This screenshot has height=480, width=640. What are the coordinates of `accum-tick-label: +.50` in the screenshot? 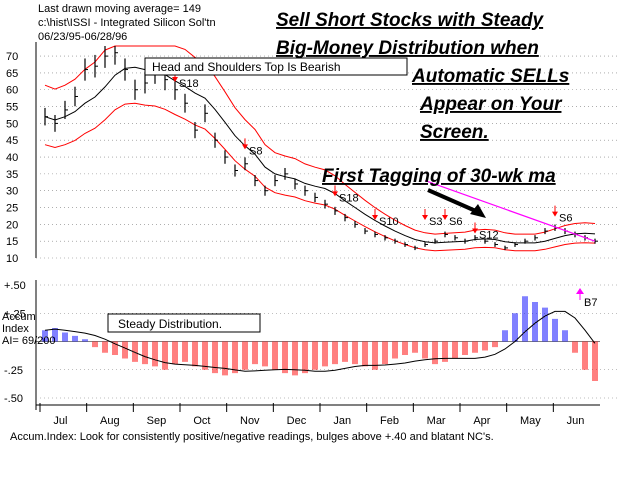 It's located at (15, 286).